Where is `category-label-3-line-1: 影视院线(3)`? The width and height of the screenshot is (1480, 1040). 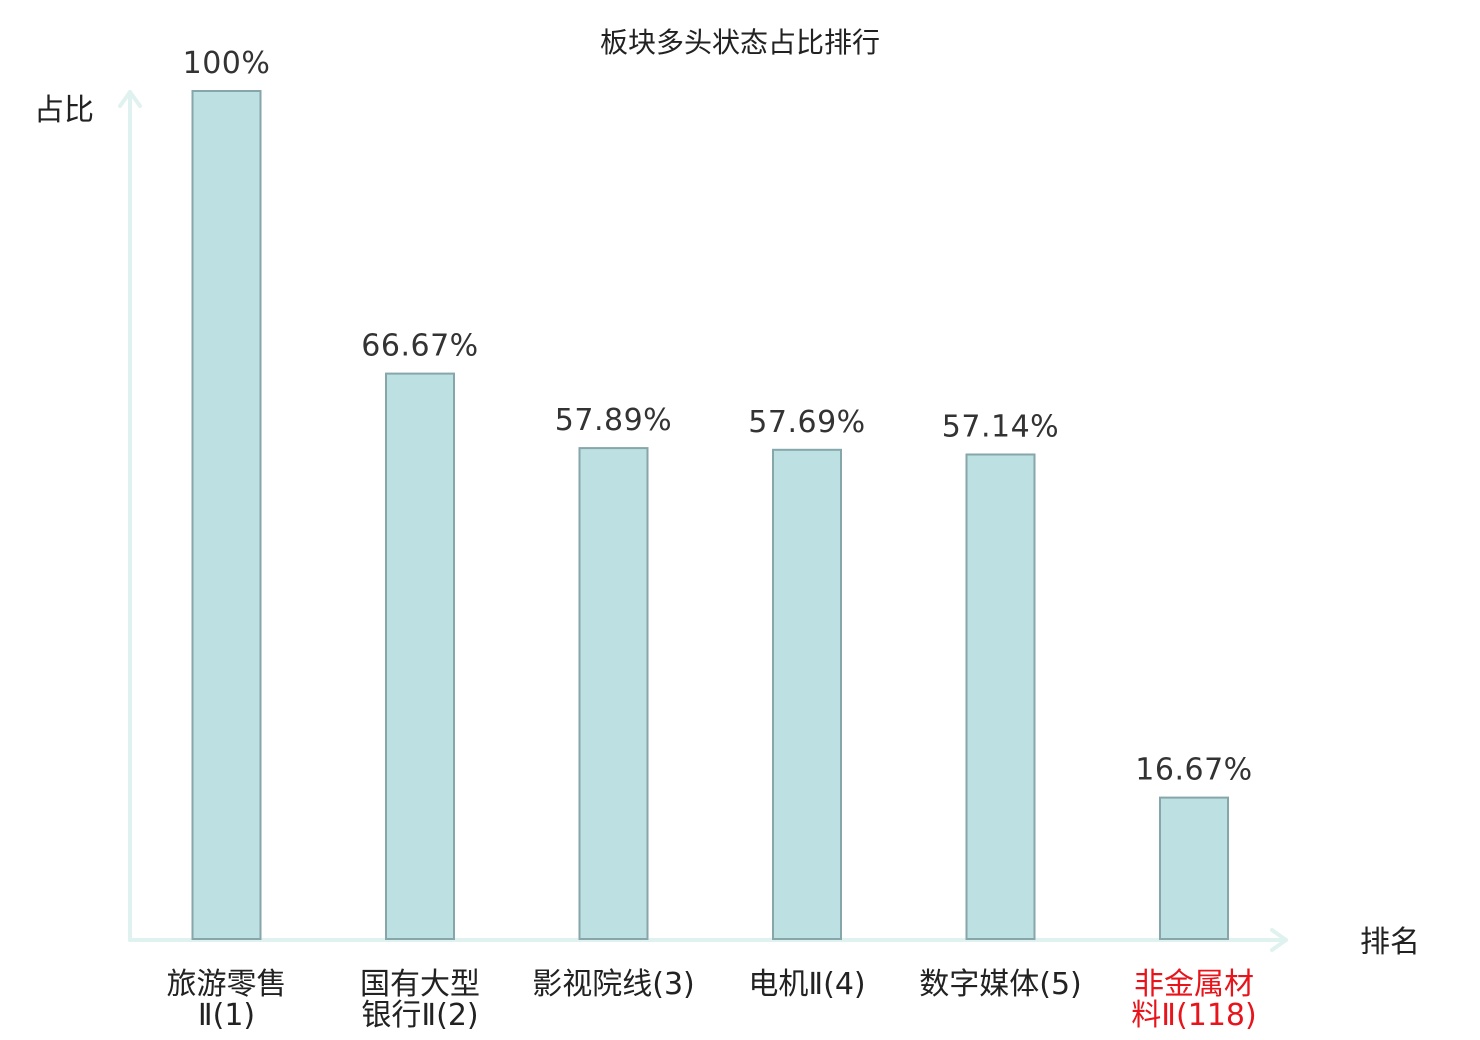 category-label-3-line-1: 影视院线(3) is located at coordinates (613, 984).